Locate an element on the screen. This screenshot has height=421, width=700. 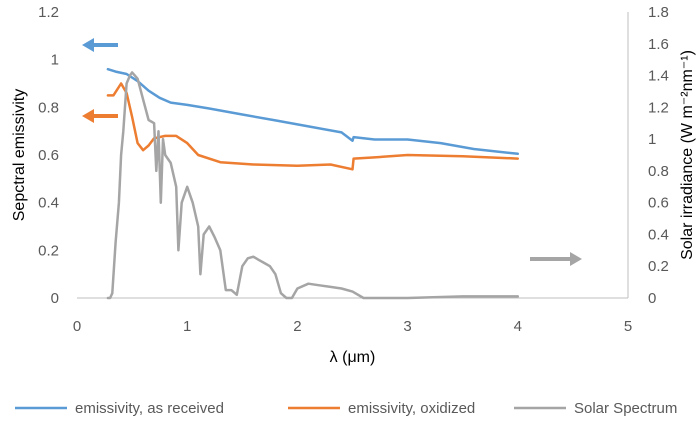
x-tick-label: 1 is located at coordinates (187, 326).